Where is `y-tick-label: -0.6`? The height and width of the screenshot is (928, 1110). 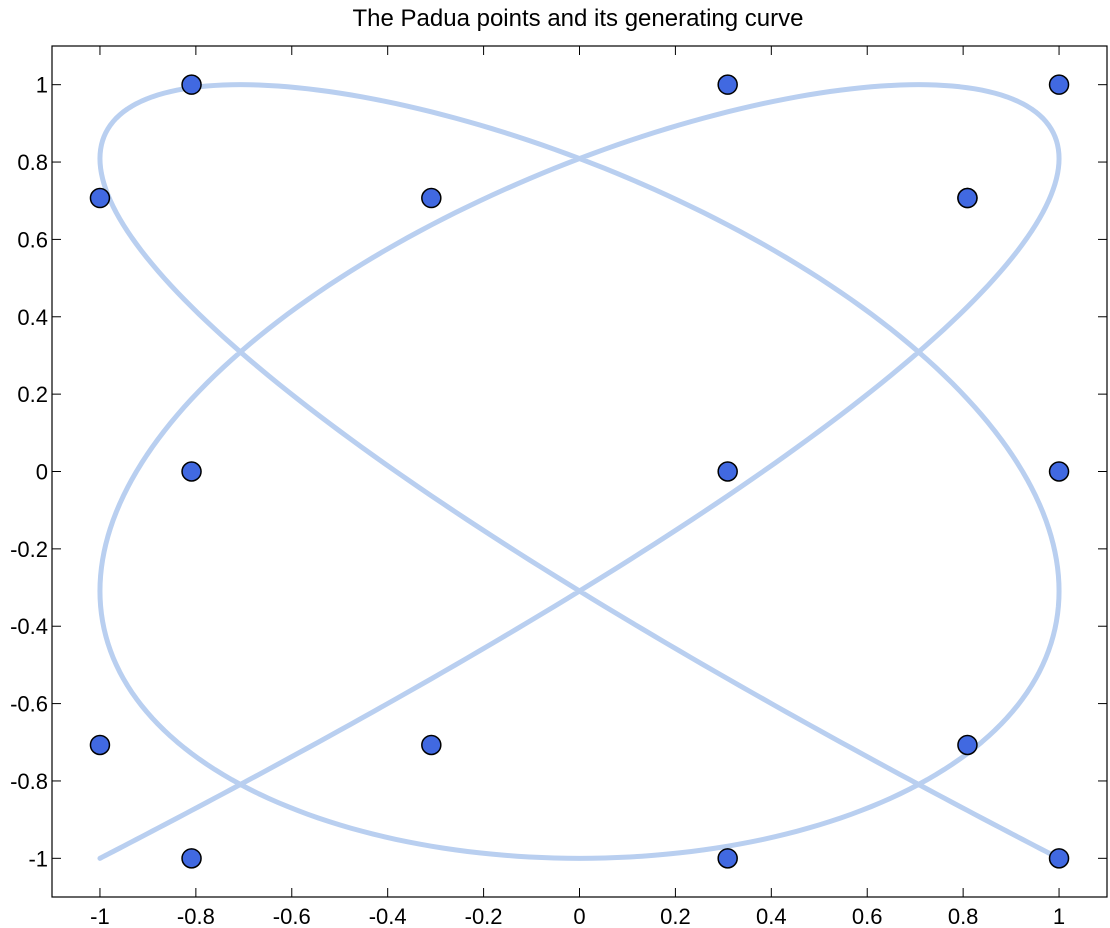
y-tick-label: -0.6 is located at coordinates (29, 704).